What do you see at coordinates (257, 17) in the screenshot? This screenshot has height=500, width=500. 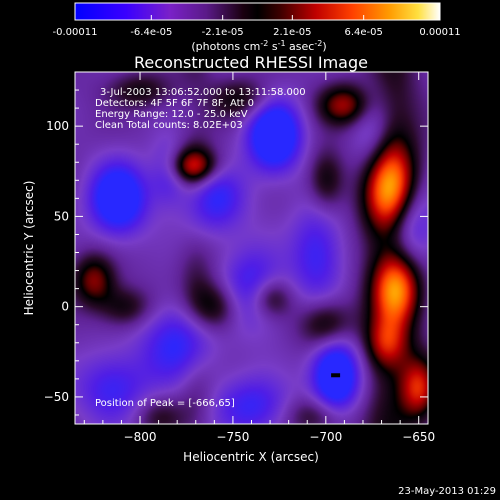 I see `colorbar-ticks` at bounding box center [257, 17].